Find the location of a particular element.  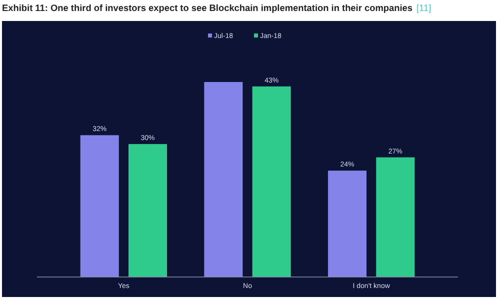

chart-title: Exhibit 11: One third of investors expect to see Blockchain implementation in their companies is located at coordinates (207, 8).